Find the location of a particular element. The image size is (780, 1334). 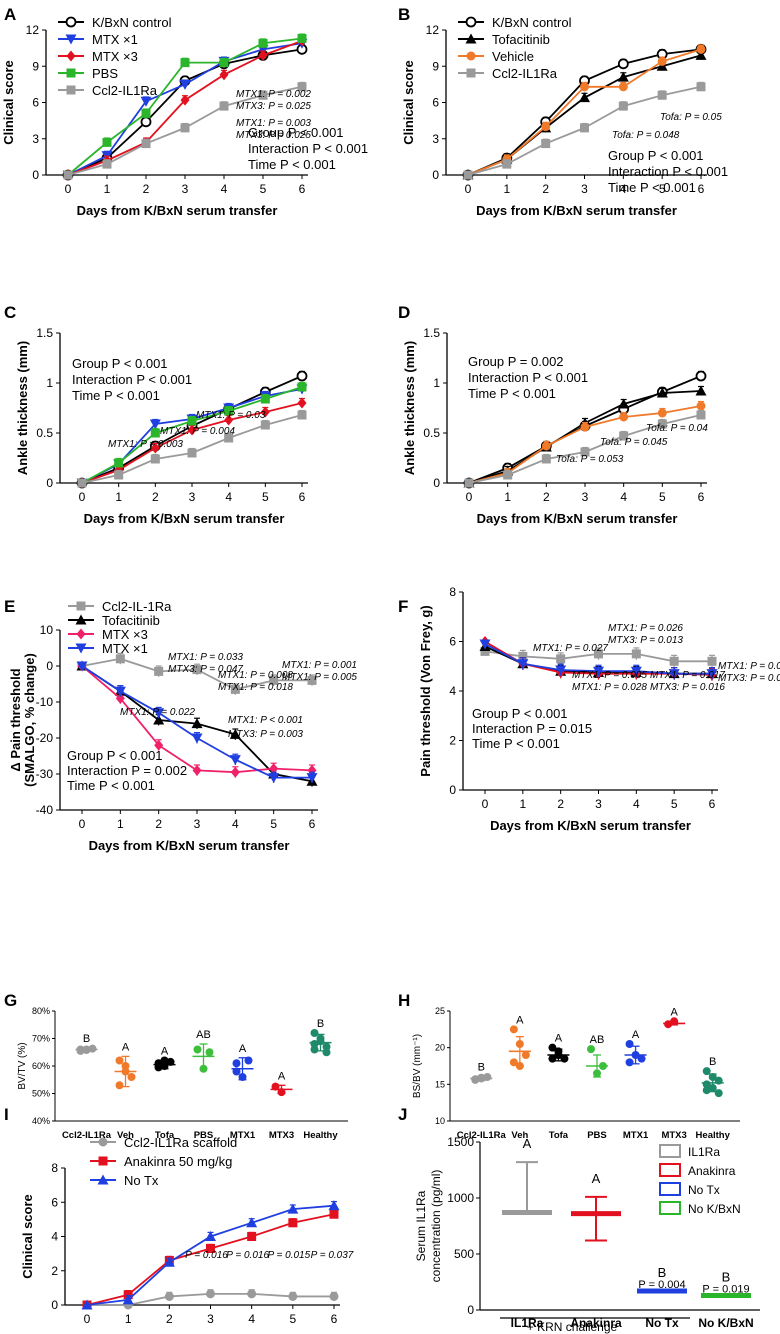

y-tick-label: 60% is located at coordinates (41, 1066).